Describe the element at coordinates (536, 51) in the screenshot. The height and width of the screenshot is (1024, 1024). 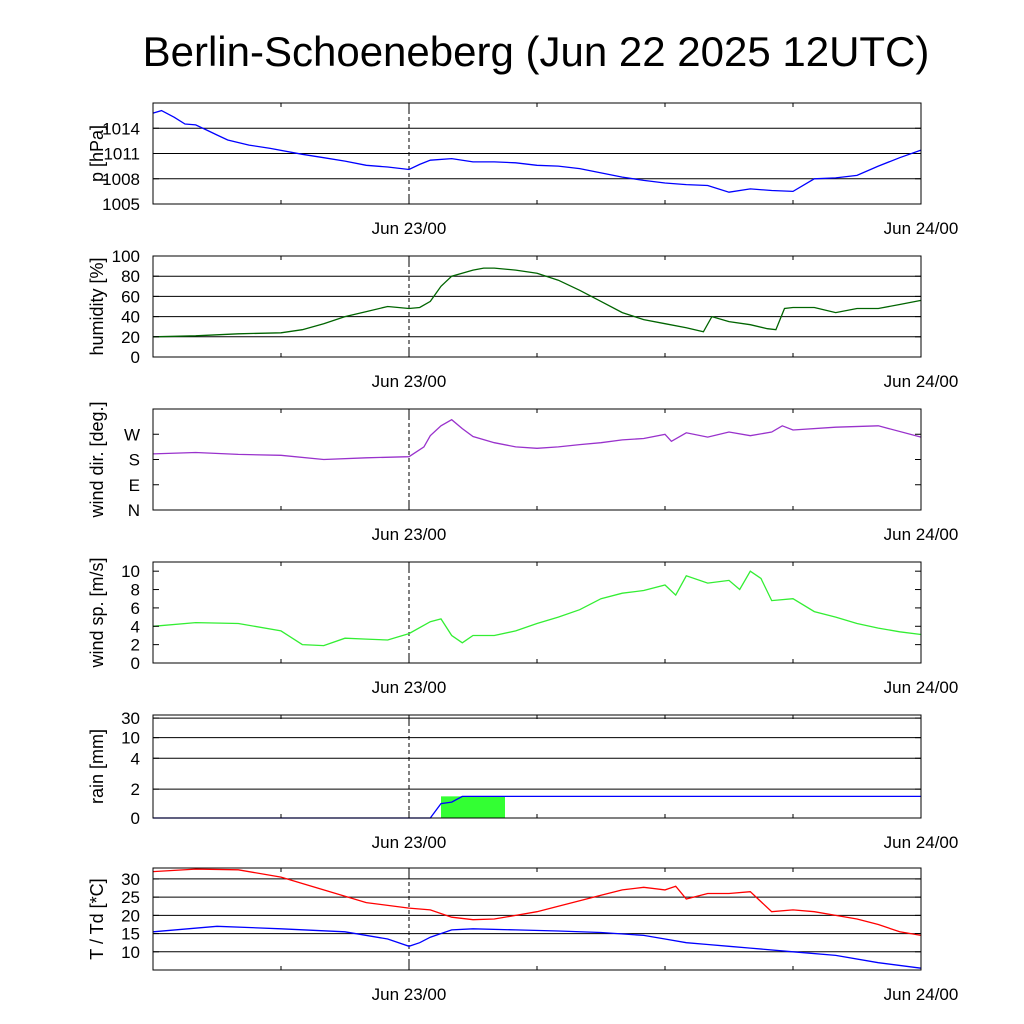
I see `chart-title: Berlin-Schoeneberg (Jun 22 2025 12UTC)` at that location.